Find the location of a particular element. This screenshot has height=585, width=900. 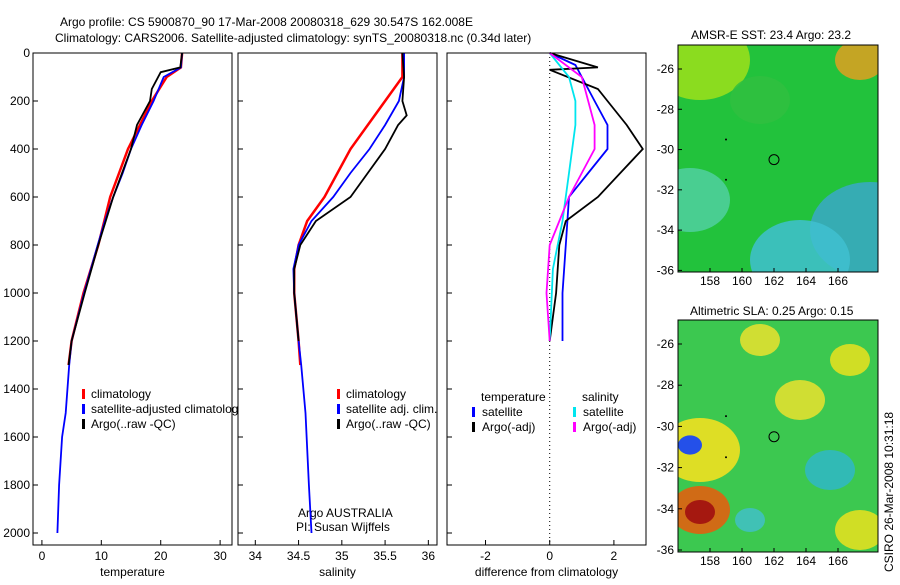

lon-tick-label: 162 is located at coordinates (774, 561).